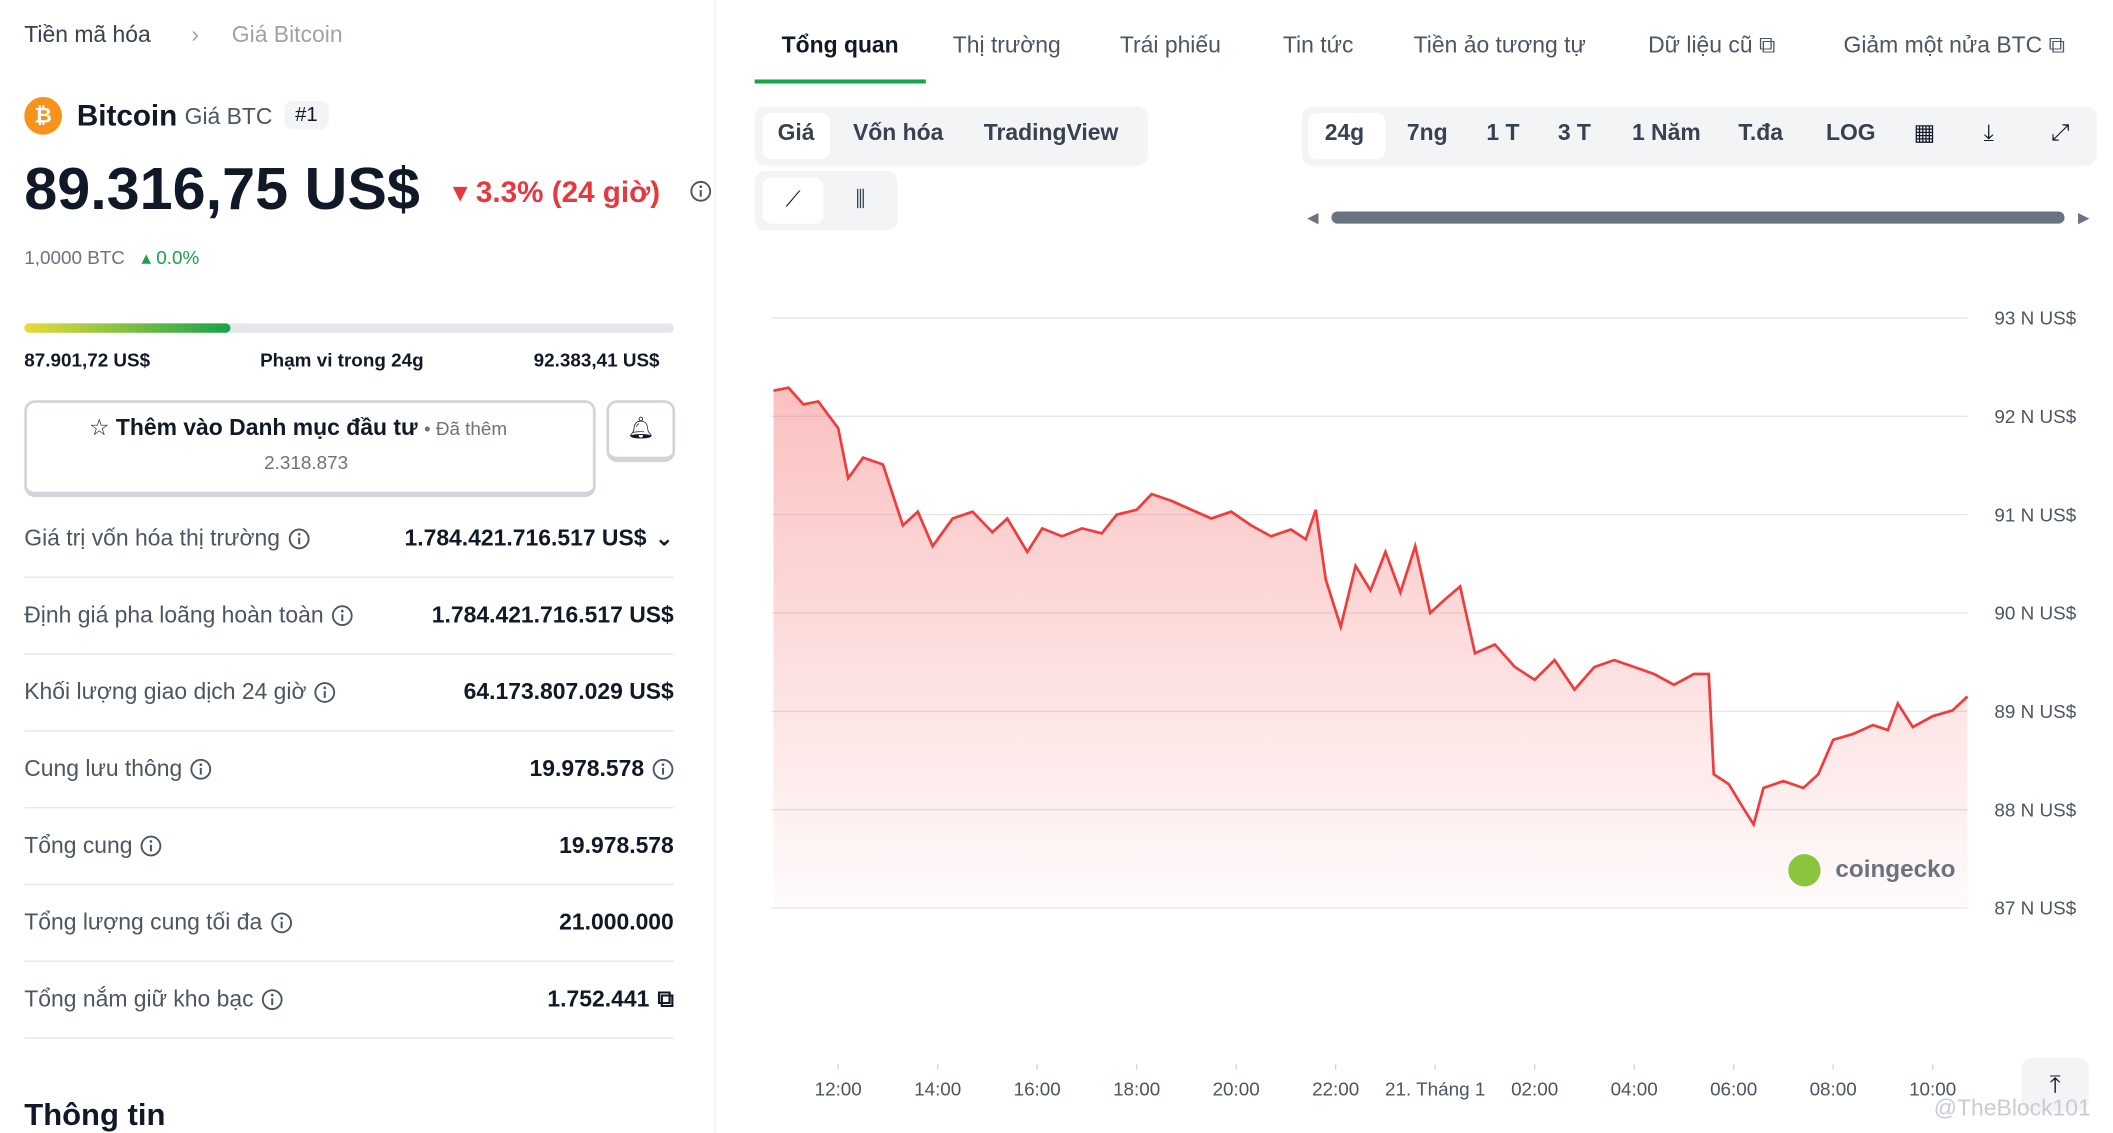  Describe the element at coordinates (838, 1088) in the screenshot. I see `x-tick-label: 12:00` at that location.